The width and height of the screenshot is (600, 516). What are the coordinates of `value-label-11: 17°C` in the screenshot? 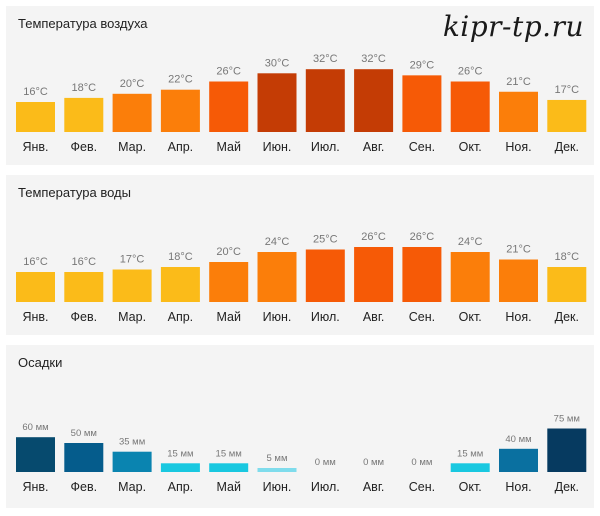 It's located at (567, 90).